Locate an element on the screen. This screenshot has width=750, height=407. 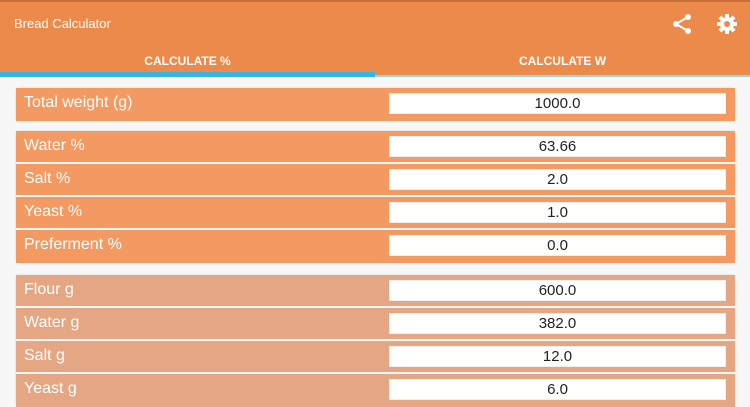
total-weight-card: Total weight (g) 1000.0 is located at coordinates (375, 104).